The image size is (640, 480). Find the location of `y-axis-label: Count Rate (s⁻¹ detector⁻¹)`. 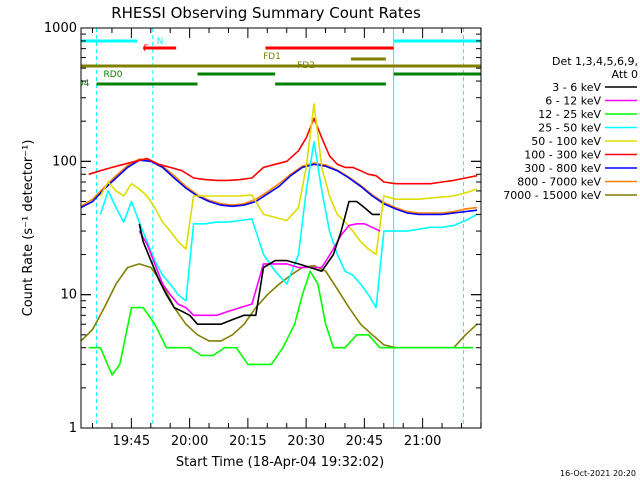

y-axis-label: Count Rate (s⁻¹ detector⁻¹) is located at coordinates (28, 228).